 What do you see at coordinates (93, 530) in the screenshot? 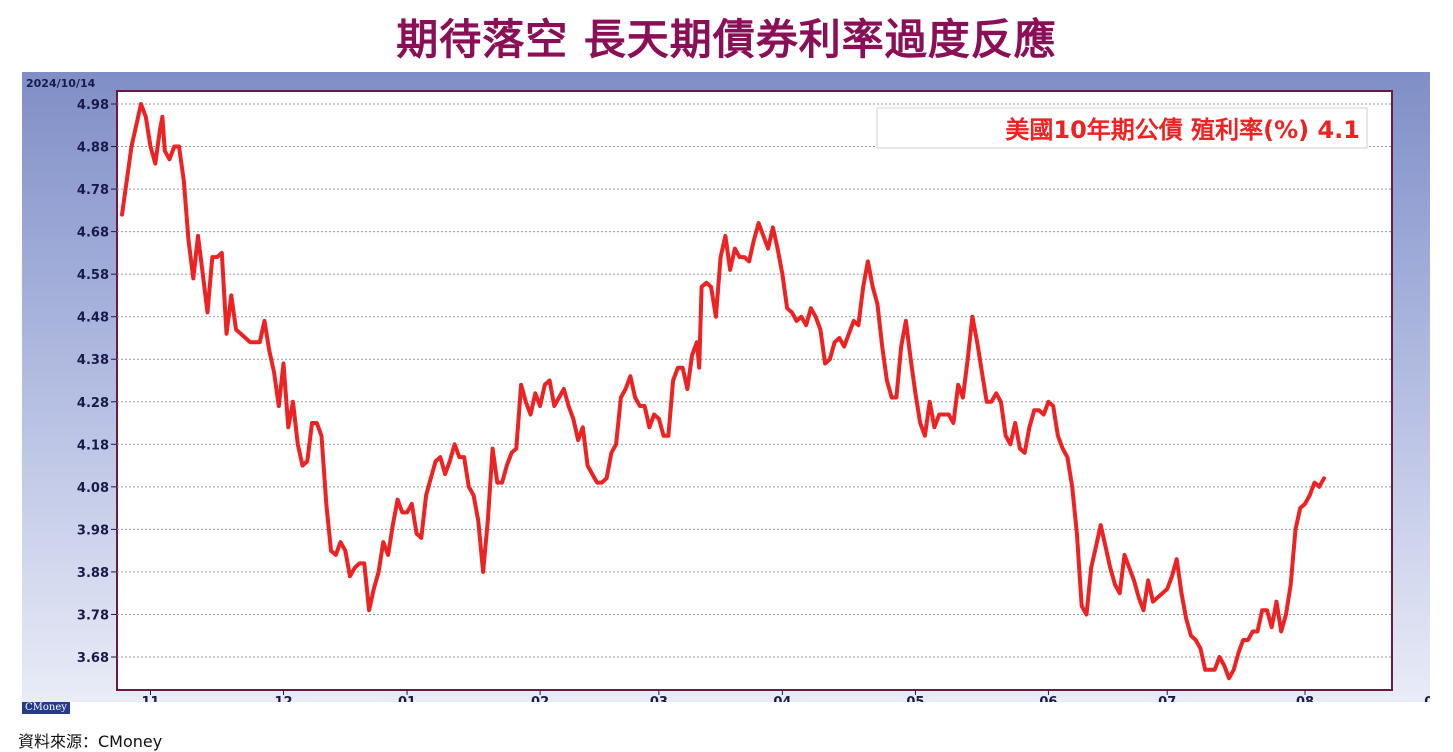
I see `y-tick-label-10: 3.98` at bounding box center [93, 530].